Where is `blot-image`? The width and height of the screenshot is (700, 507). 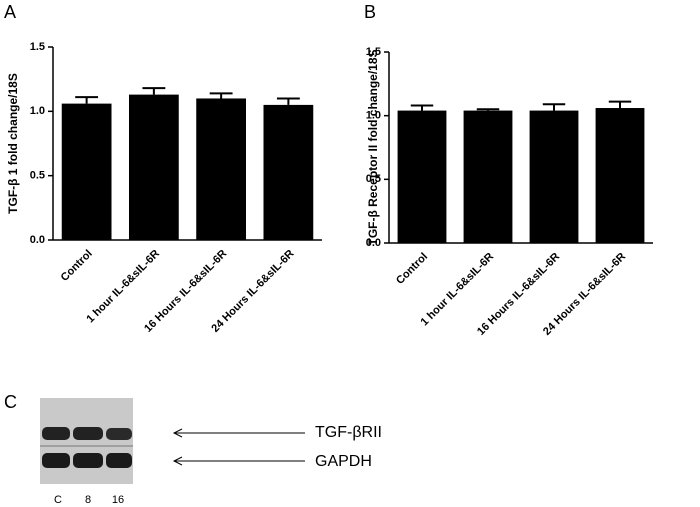
blot-image is located at coordinates (86, 441).